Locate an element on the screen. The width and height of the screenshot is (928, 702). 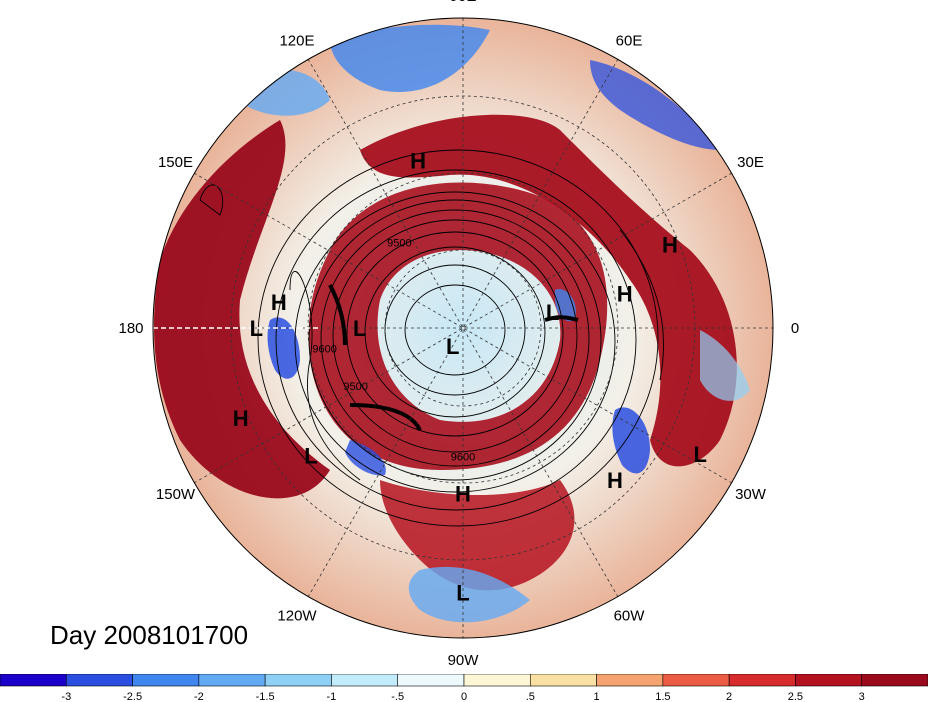
jet-segments is located at coordinates (453, 358).